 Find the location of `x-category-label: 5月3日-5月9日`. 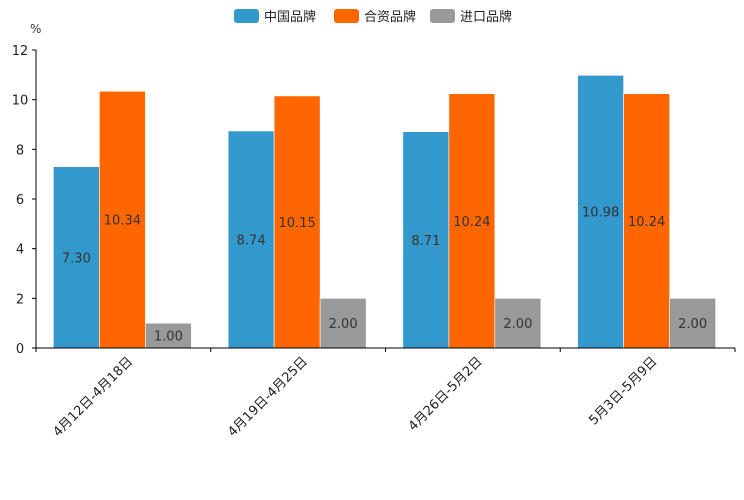

x-category-label: 5月3日-5月9日 is located at coordinates (623, 391).